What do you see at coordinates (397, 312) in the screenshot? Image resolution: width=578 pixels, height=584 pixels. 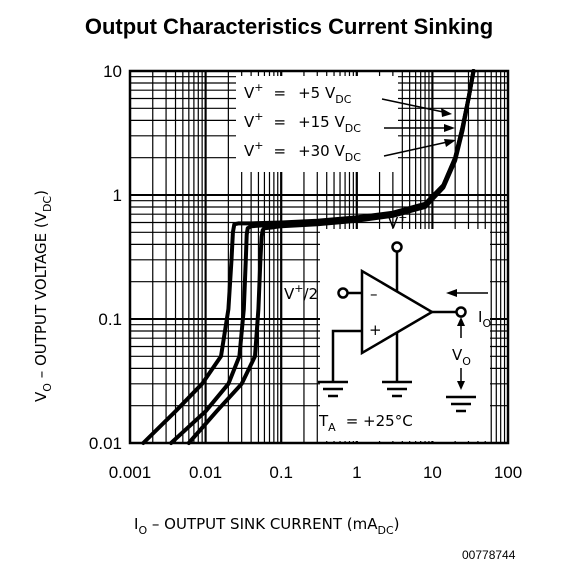 I see `opamp-triangle` at bounding box center [397, 312].